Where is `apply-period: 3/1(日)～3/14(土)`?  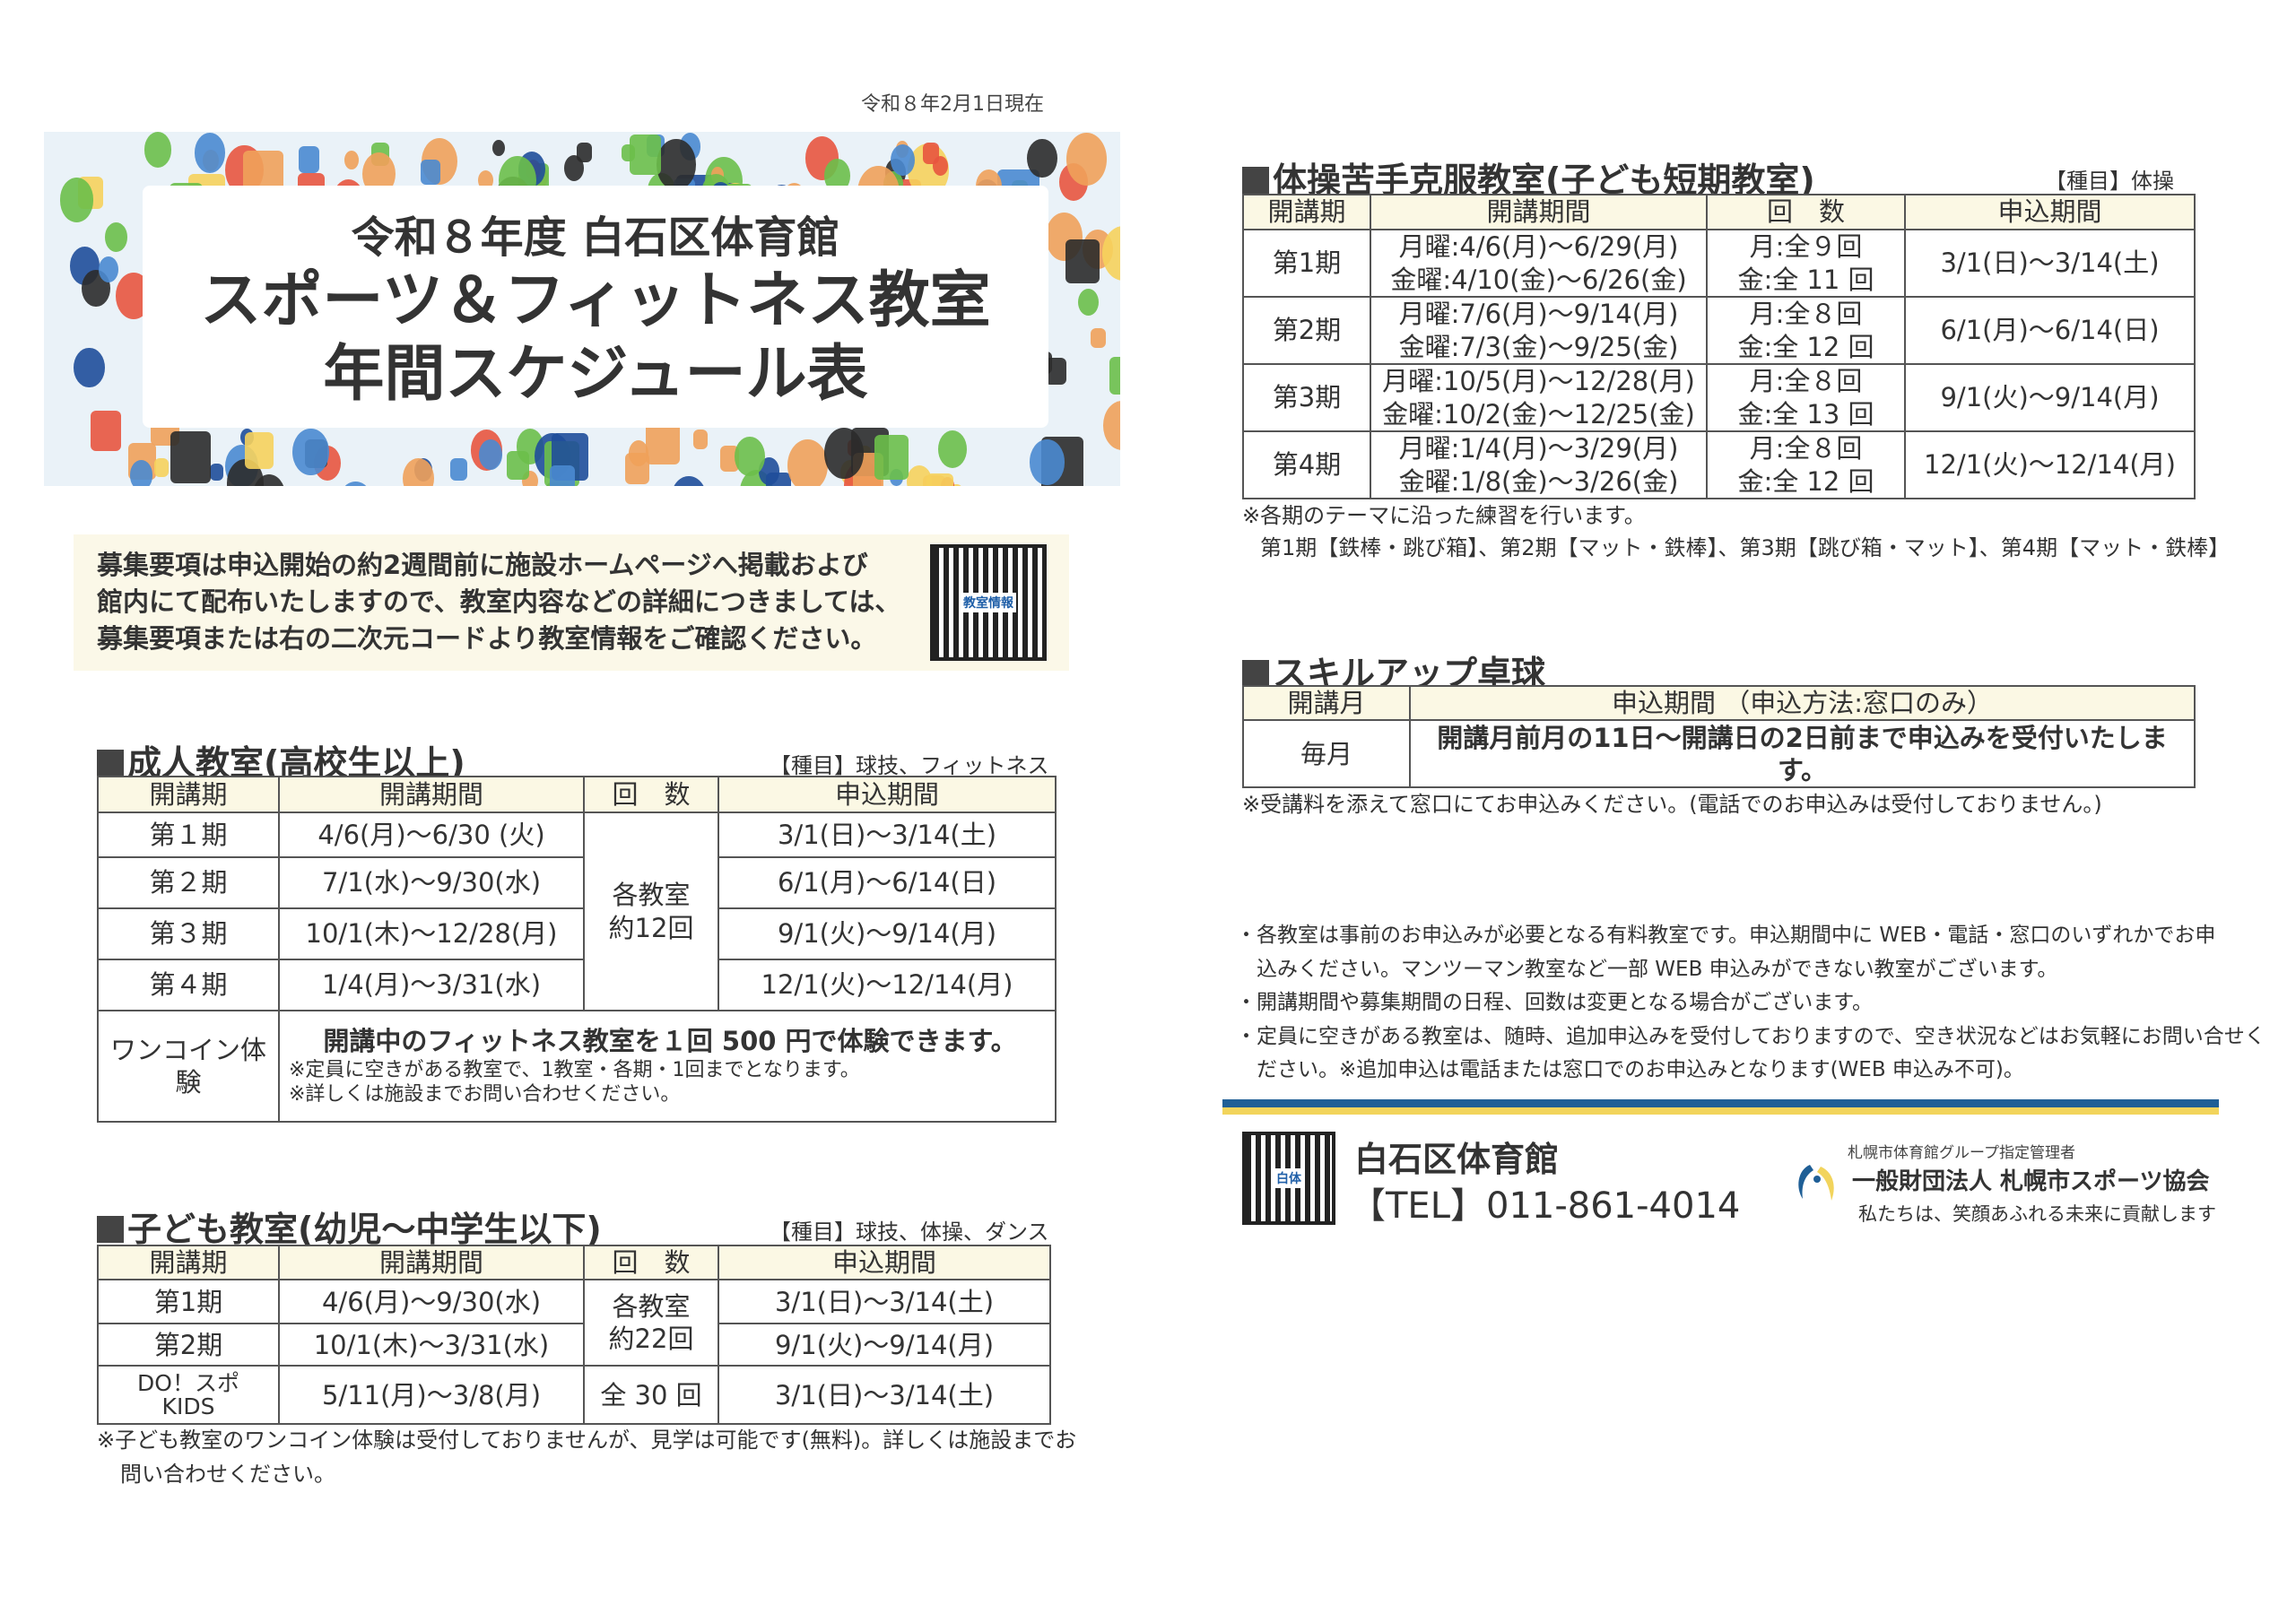 apply-period: 3/1(日)～3/14(土) is located at coordinates (887, 835).